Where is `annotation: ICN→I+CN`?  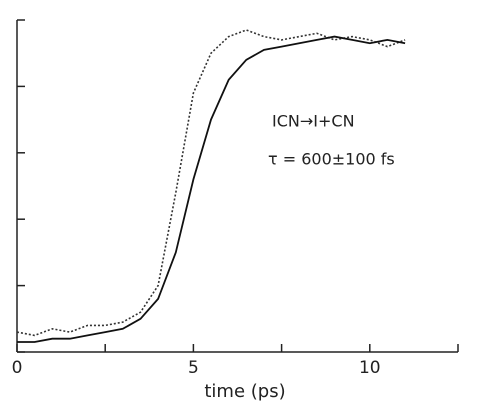 annotation: ICN→I+CN is located at coordinates (313, 121).